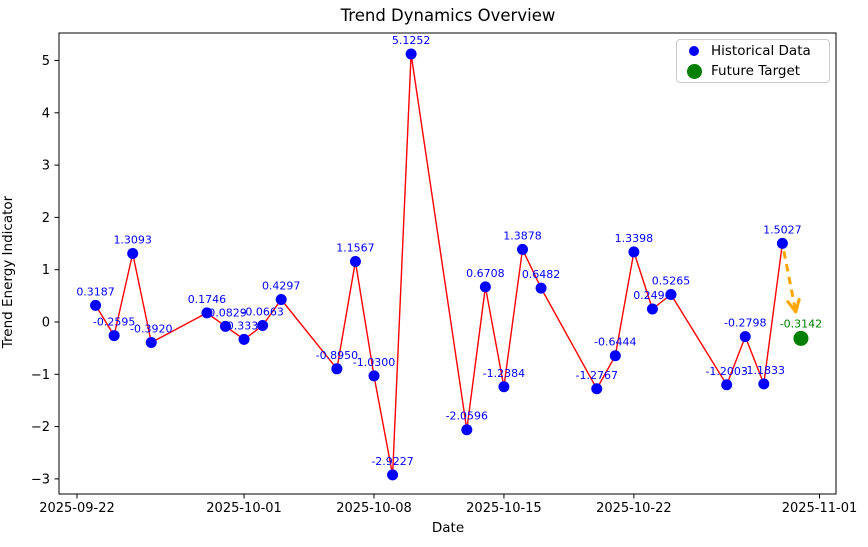 The height and width of the screenshot is (547, 868). Describe the element at coordinates (411, 40) in the screenshot. I see `data-point-label: 5.1252` at that location.